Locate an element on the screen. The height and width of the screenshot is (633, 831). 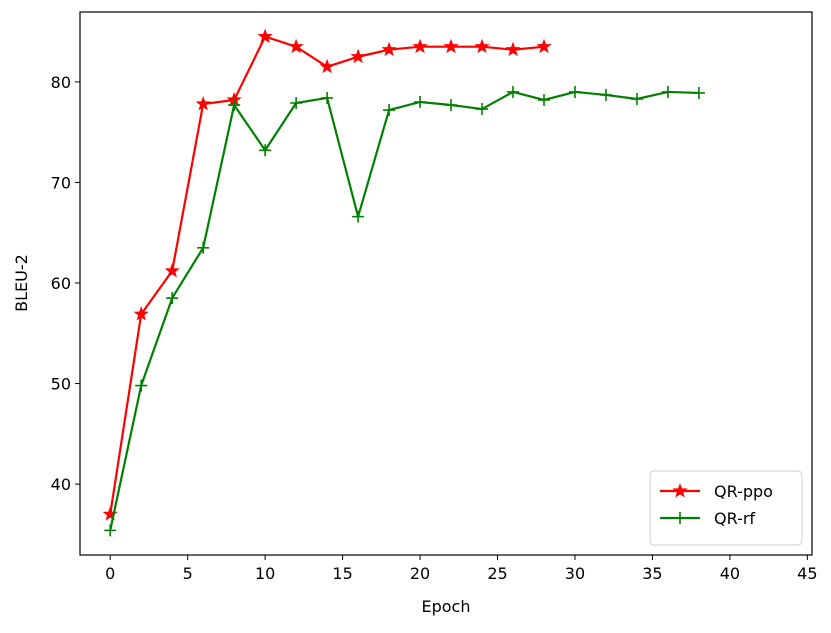
y-tick-label: 60 is located at coordinates (61, 283).